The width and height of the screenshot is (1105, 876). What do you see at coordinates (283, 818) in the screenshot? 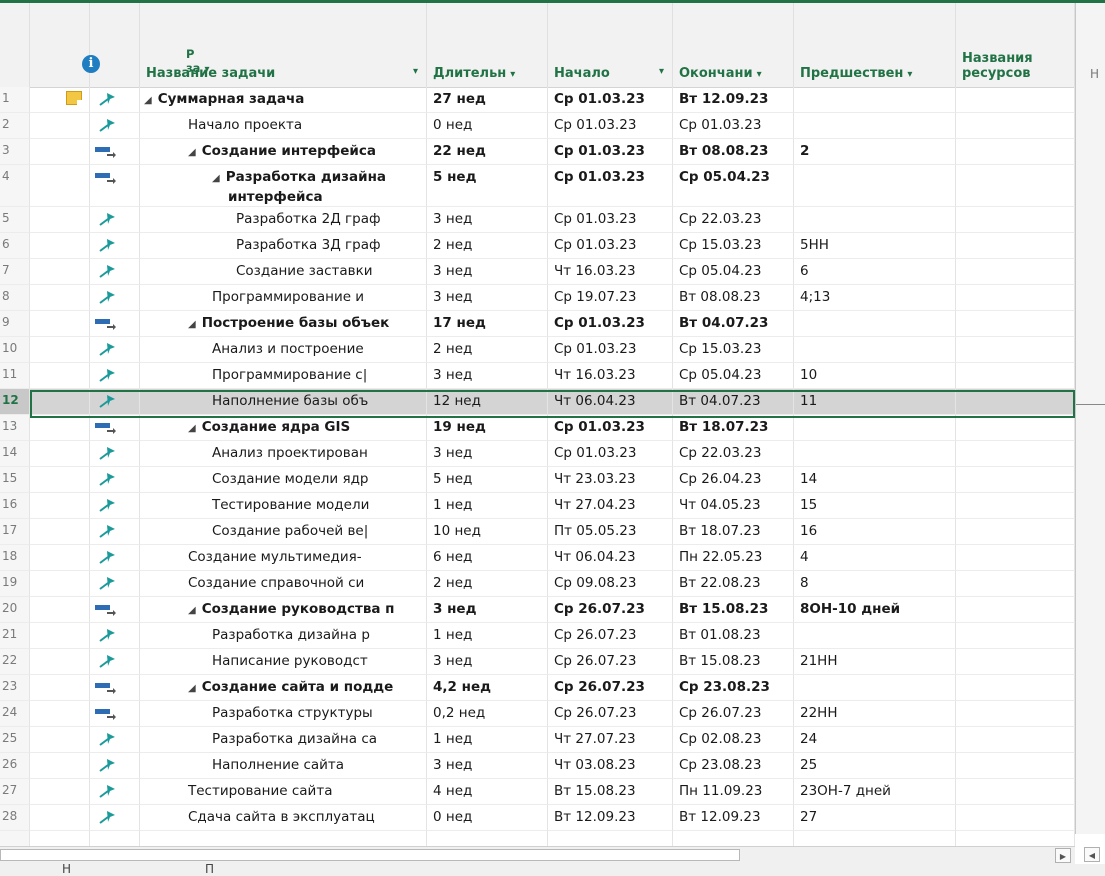
I see `task-name-cell: Сдача сайта в эксплуатац` at bounding box center [283, 818].